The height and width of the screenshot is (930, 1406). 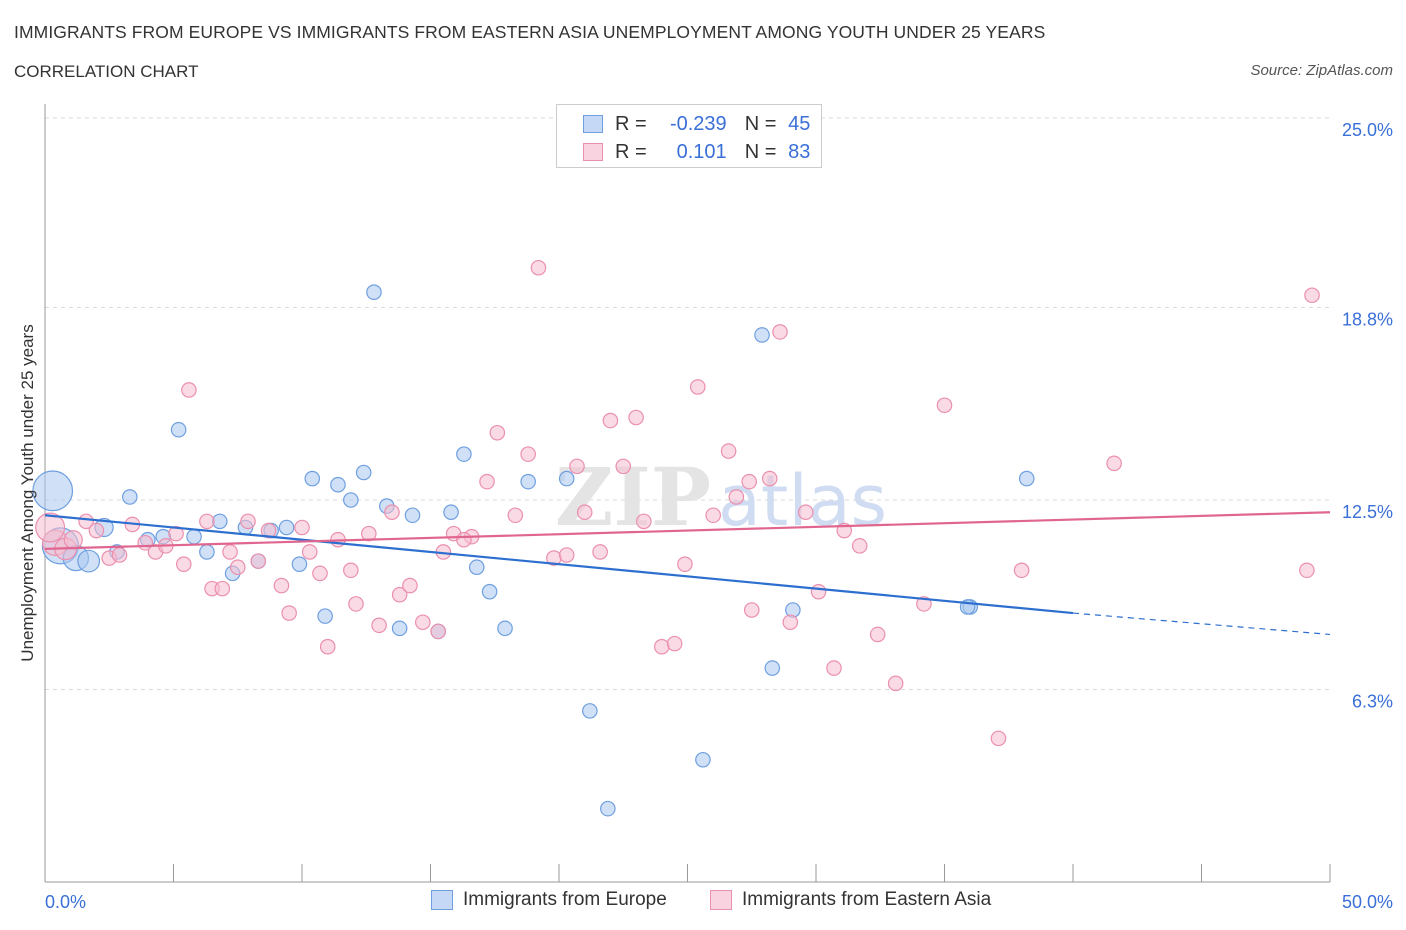 What do you see at coordinates (106, 71) in the screenshot?
I see `chart-subtitle: CORRELATION CHART` at bounding box center [106, 71].